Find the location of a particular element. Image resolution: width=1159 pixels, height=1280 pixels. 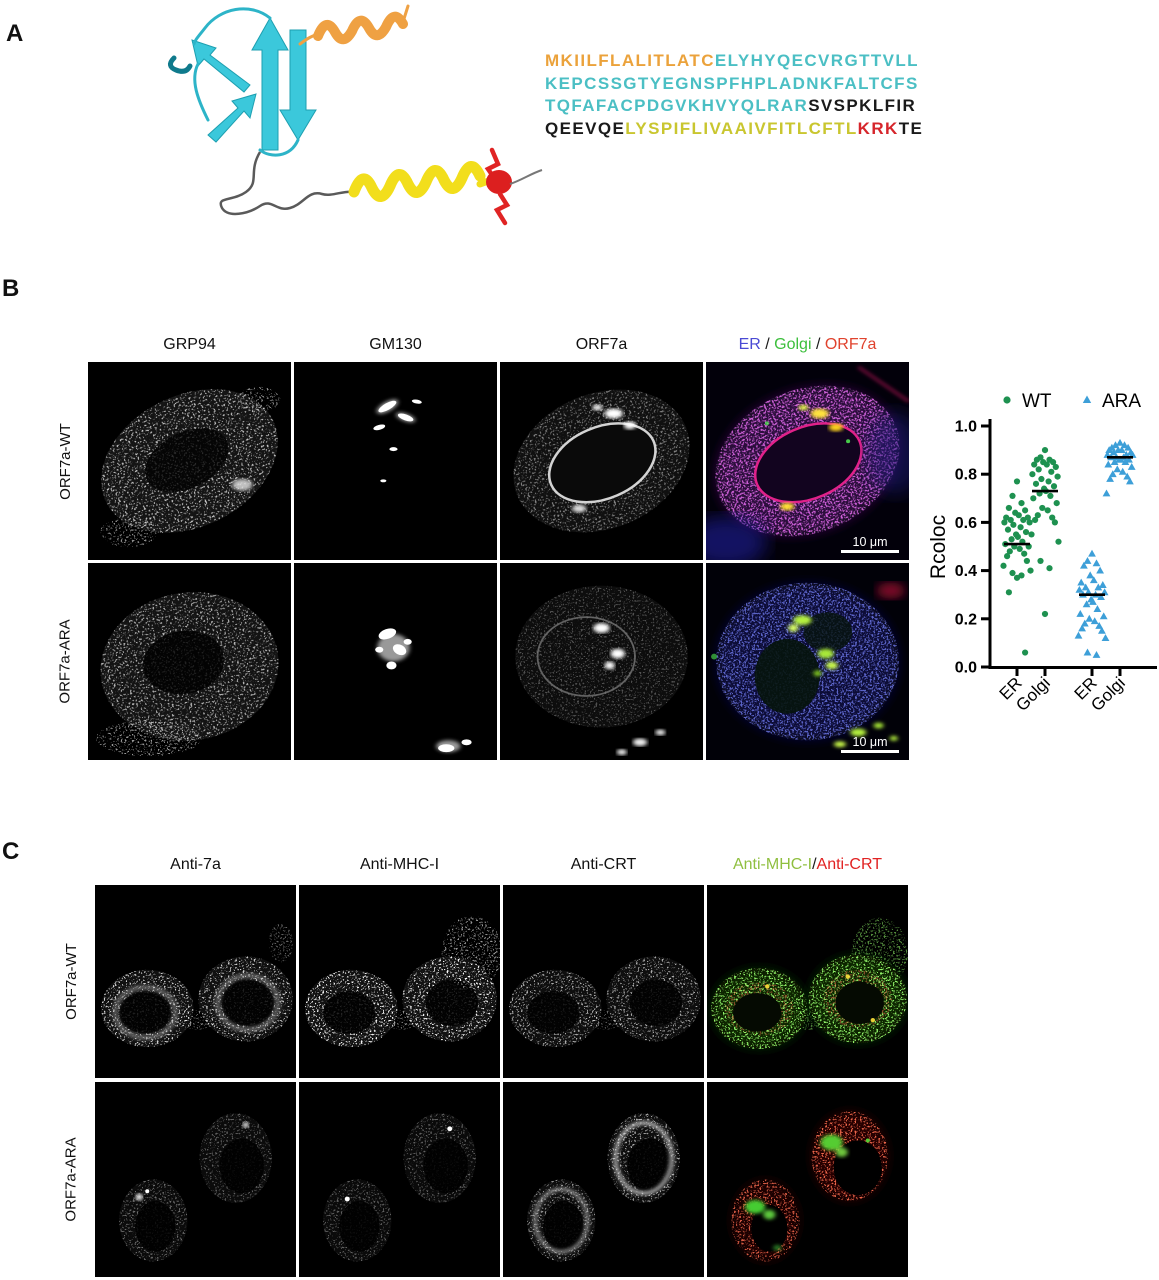

micrograph-merge-wt-c is located at coordinates (807, 981).